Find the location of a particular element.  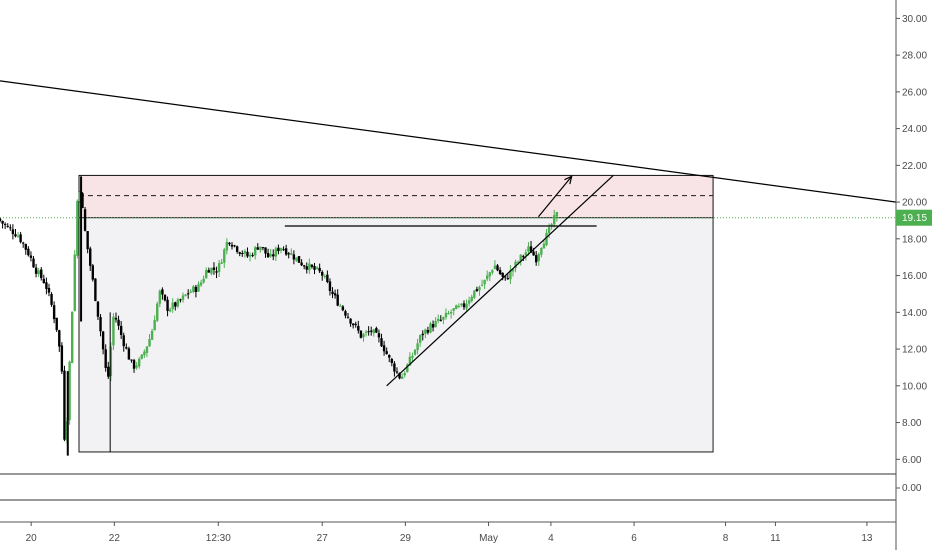

y-tick-label: 18.00 is located at coordinates (914, 239).